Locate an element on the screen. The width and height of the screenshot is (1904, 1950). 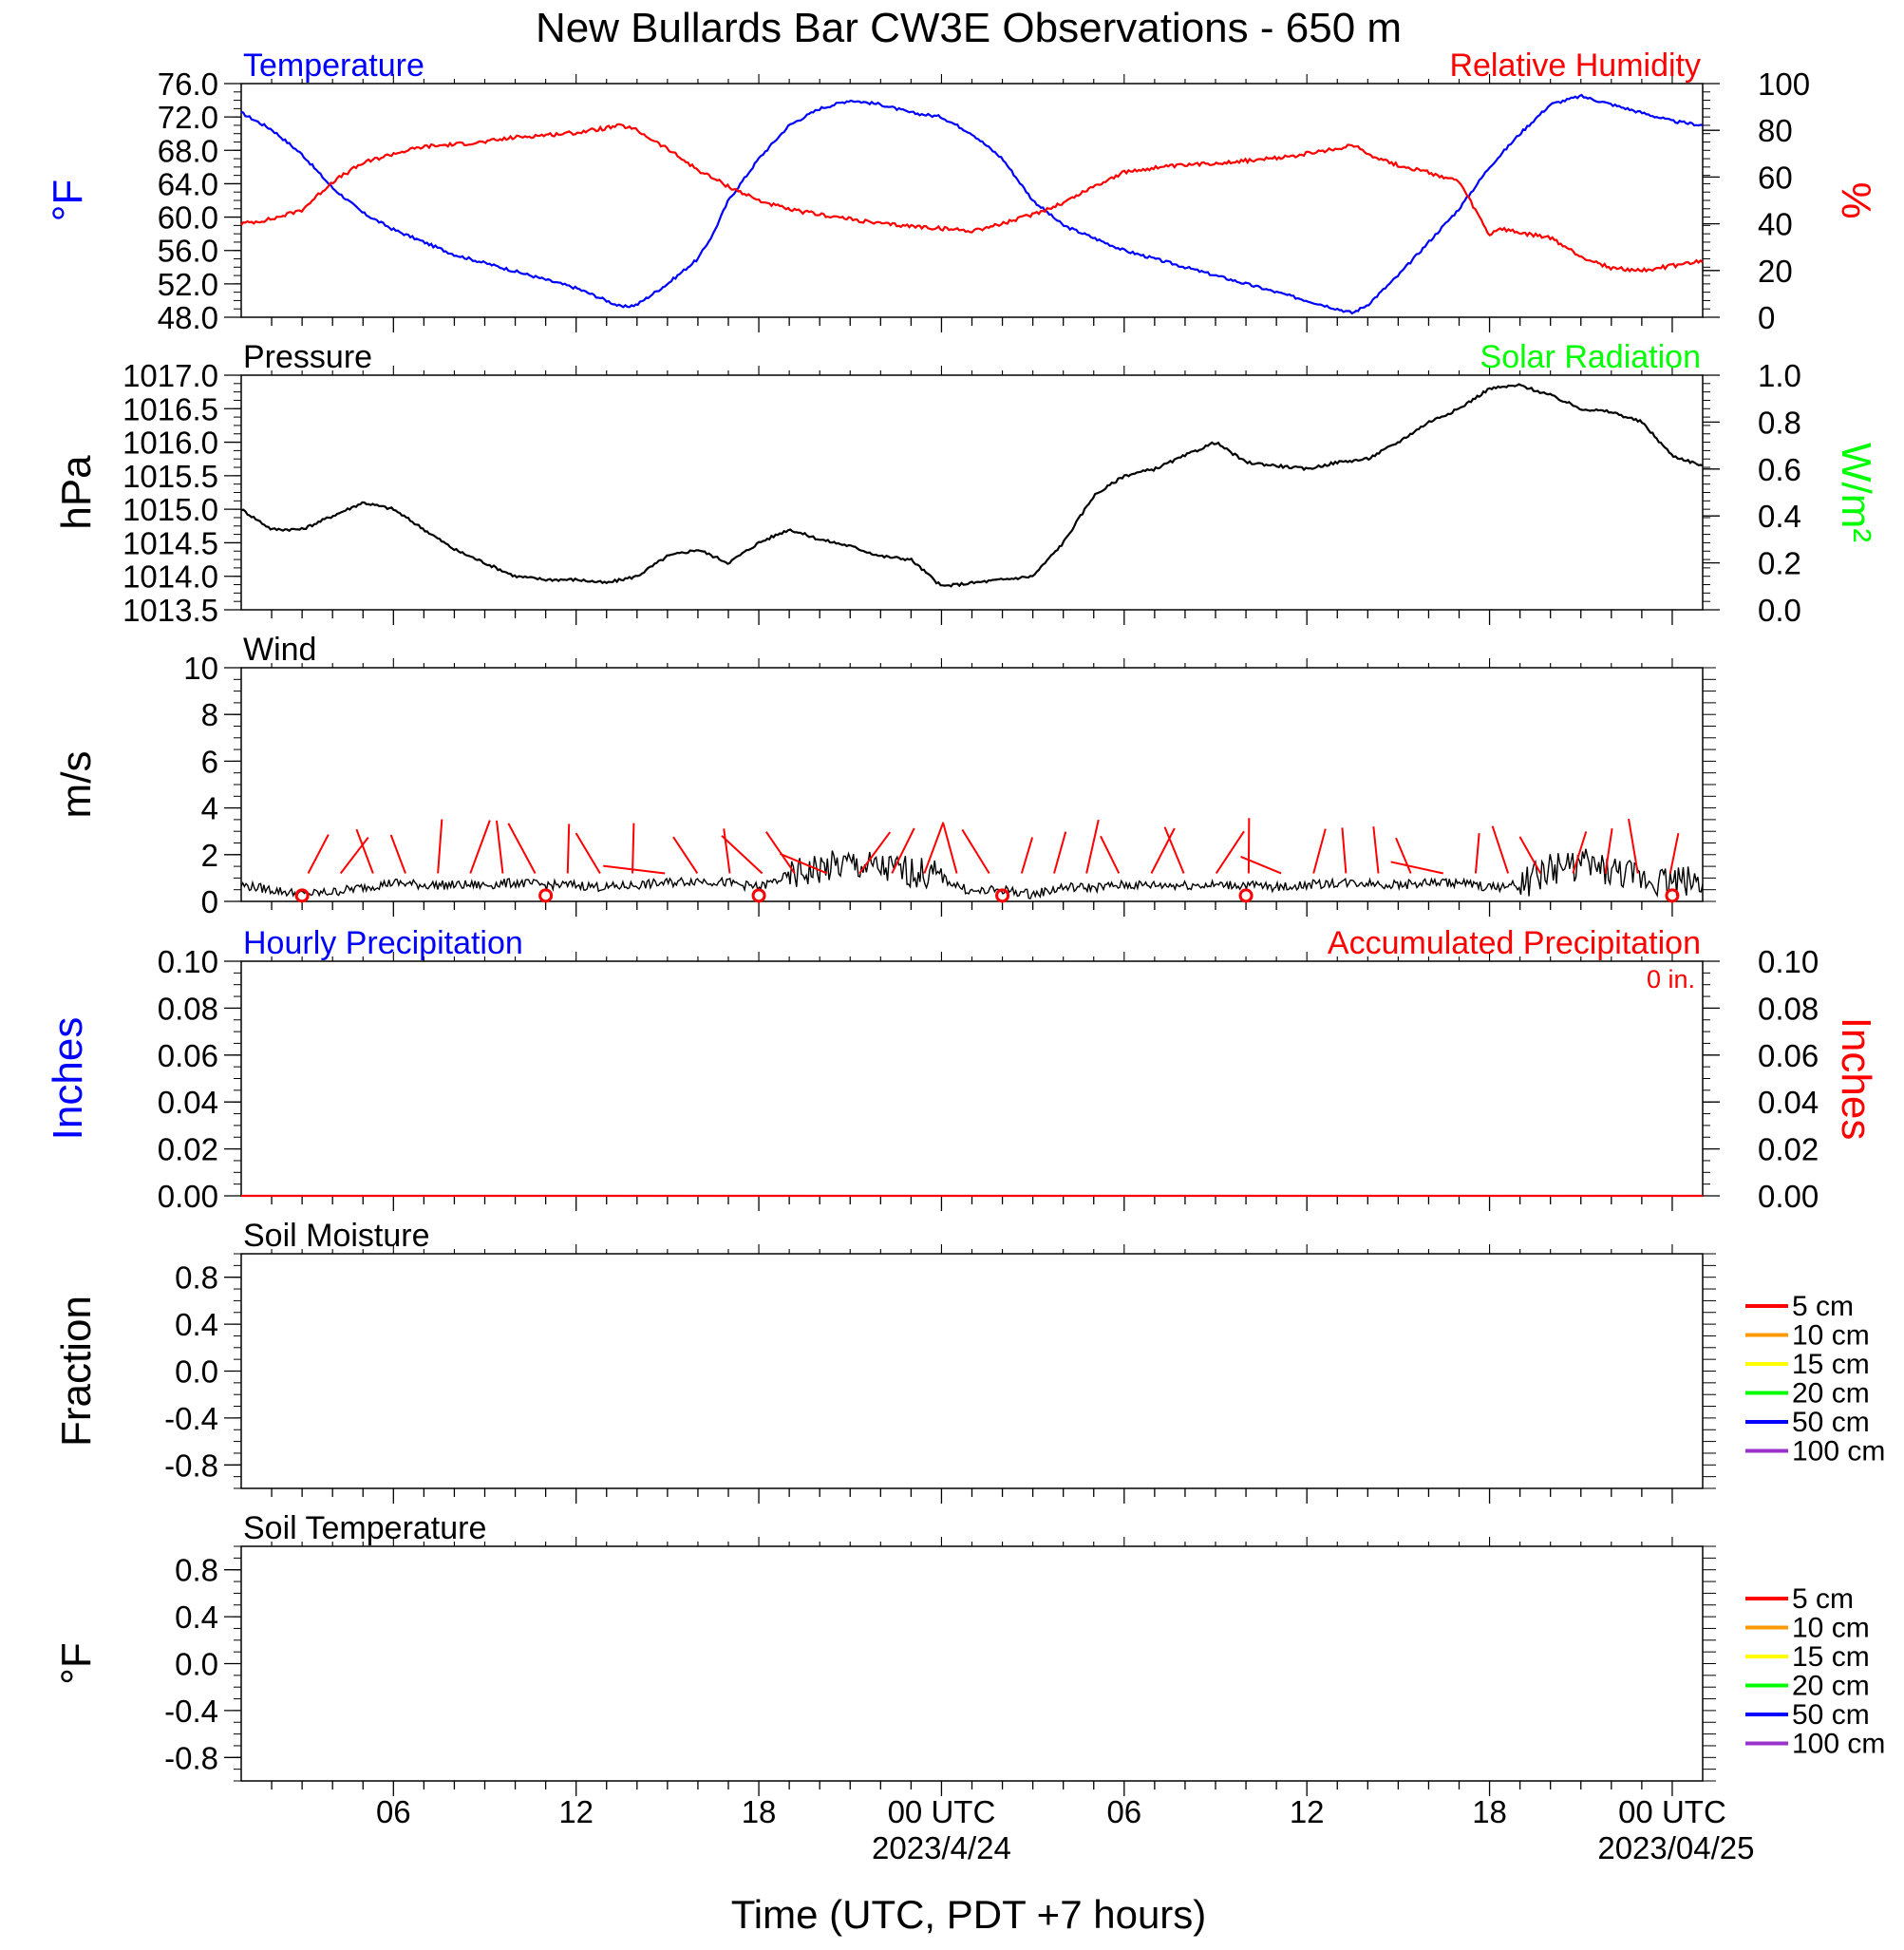
legend-label: 100 cm is located at coordinates (1839, 1744).